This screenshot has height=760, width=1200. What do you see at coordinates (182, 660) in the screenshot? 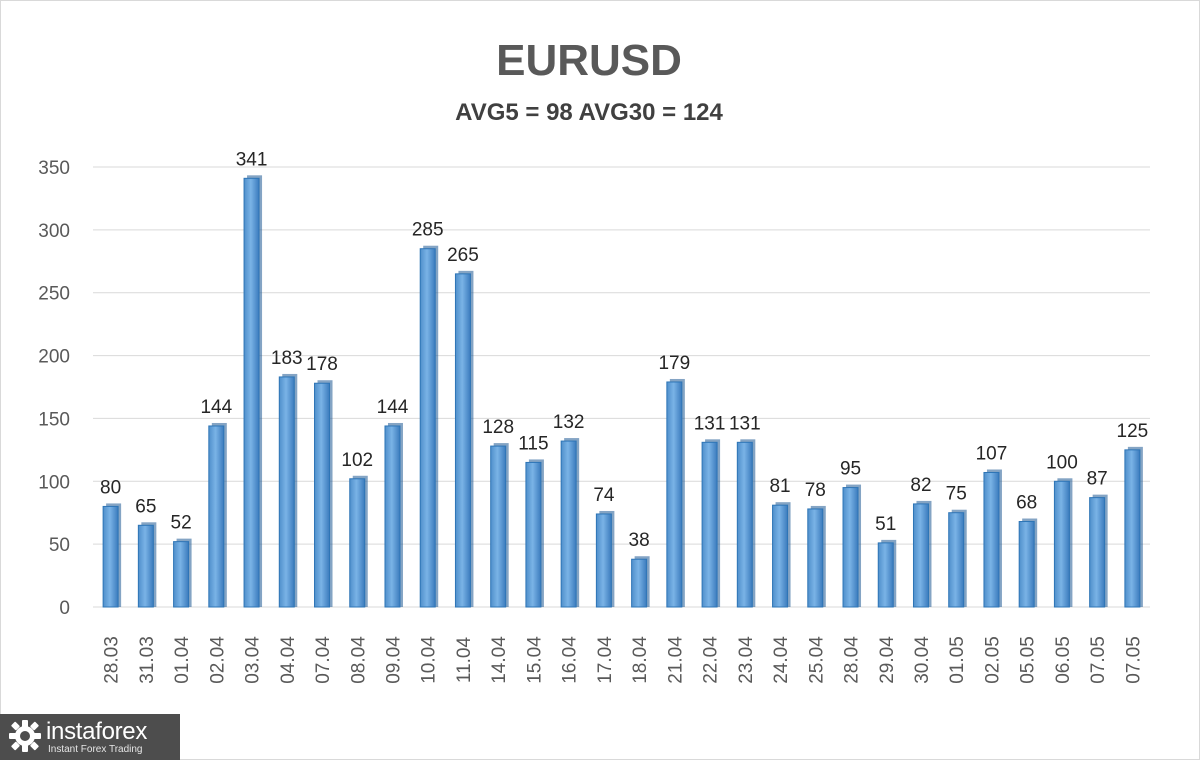
I see `x-tick-label: 01.04` at bounding box center [182, 660].